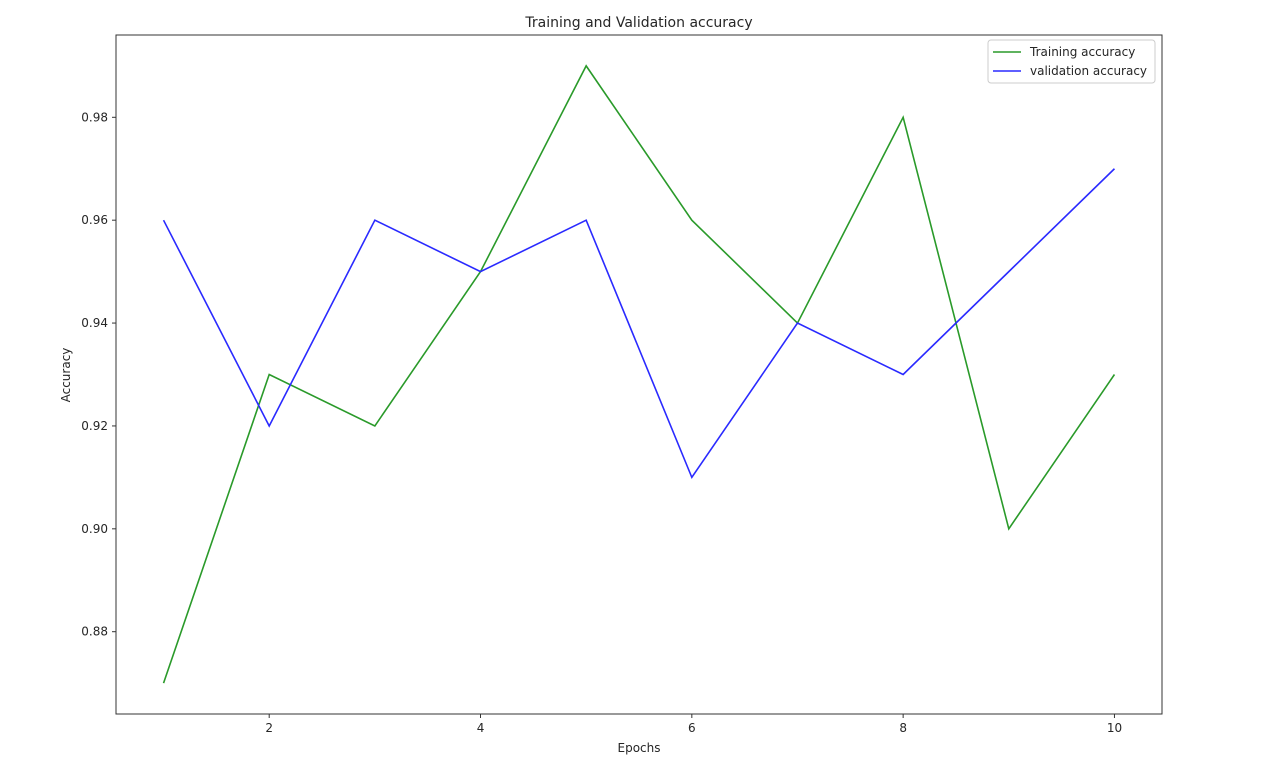  What do you see at coordinates (481, 728) in the screenshot?
I see `x-tick-label: 4` at bounding box center [481, 728].